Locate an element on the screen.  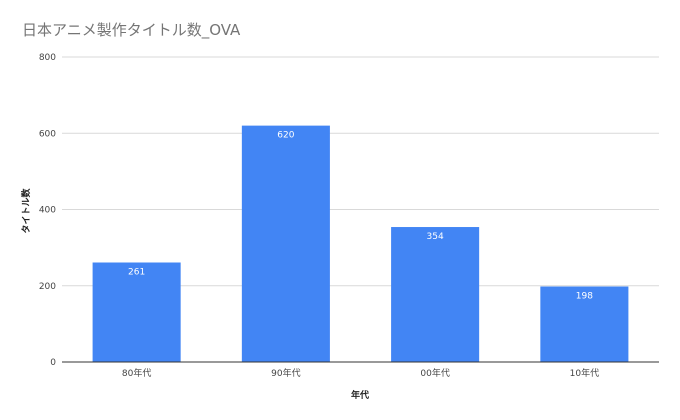
x-tick-label: 80年代 is located at coordinates (136, 373).